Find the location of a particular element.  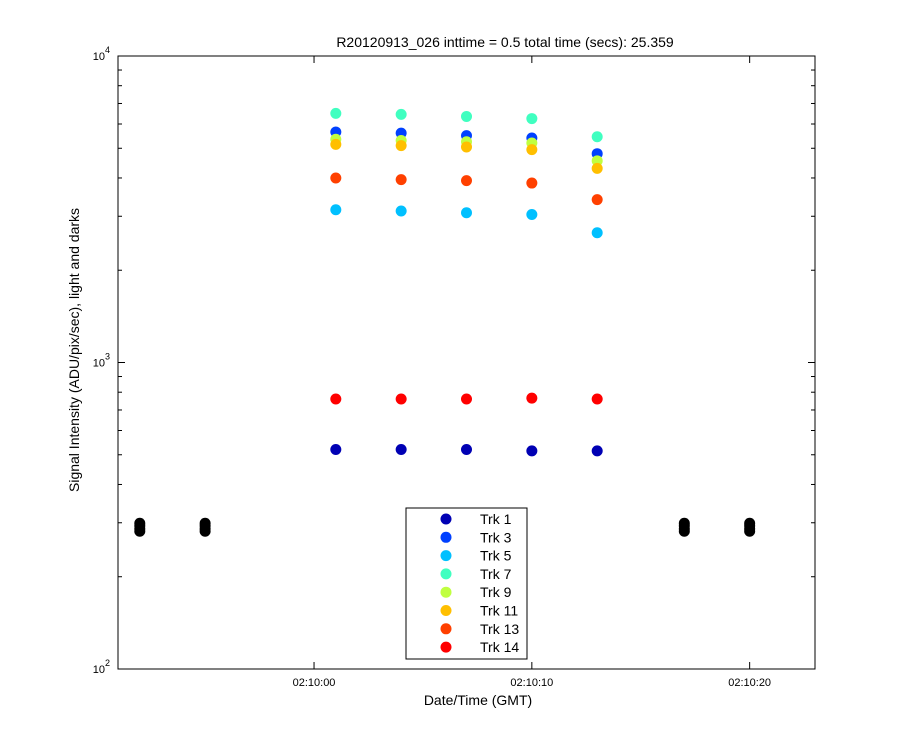

legend-label: Trk 14 is located at coordinates (499, 647).